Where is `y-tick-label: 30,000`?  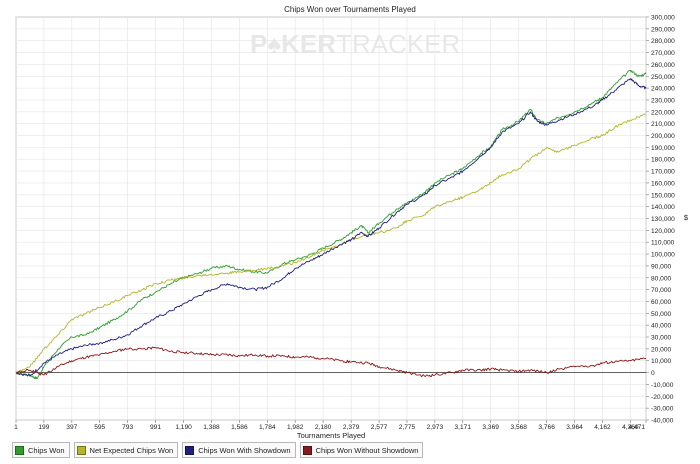 y-tick-label: 30,000 is located at coordinates (661, 338).